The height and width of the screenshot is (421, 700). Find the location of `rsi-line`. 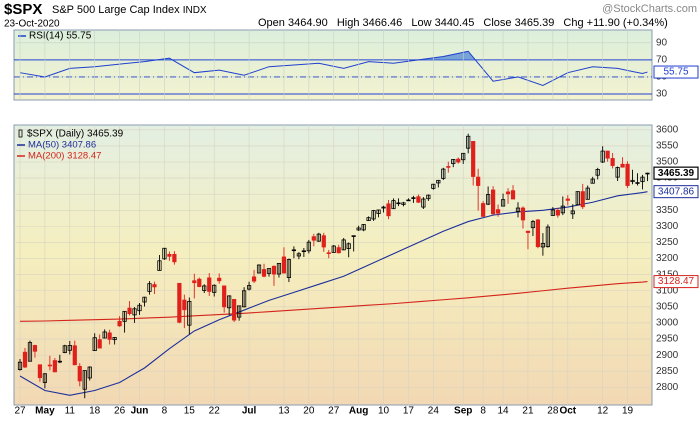

rsi-line is located at coordinates (333, 68).